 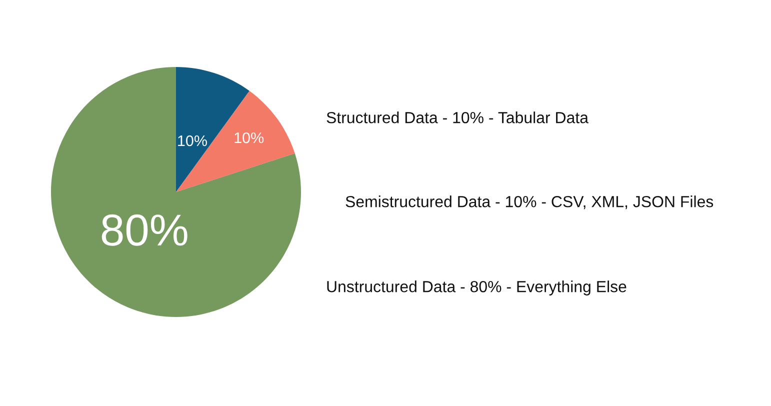 I want to click on text: Structured Data - 10% - Tabular Data, so click(x=457, y=118).